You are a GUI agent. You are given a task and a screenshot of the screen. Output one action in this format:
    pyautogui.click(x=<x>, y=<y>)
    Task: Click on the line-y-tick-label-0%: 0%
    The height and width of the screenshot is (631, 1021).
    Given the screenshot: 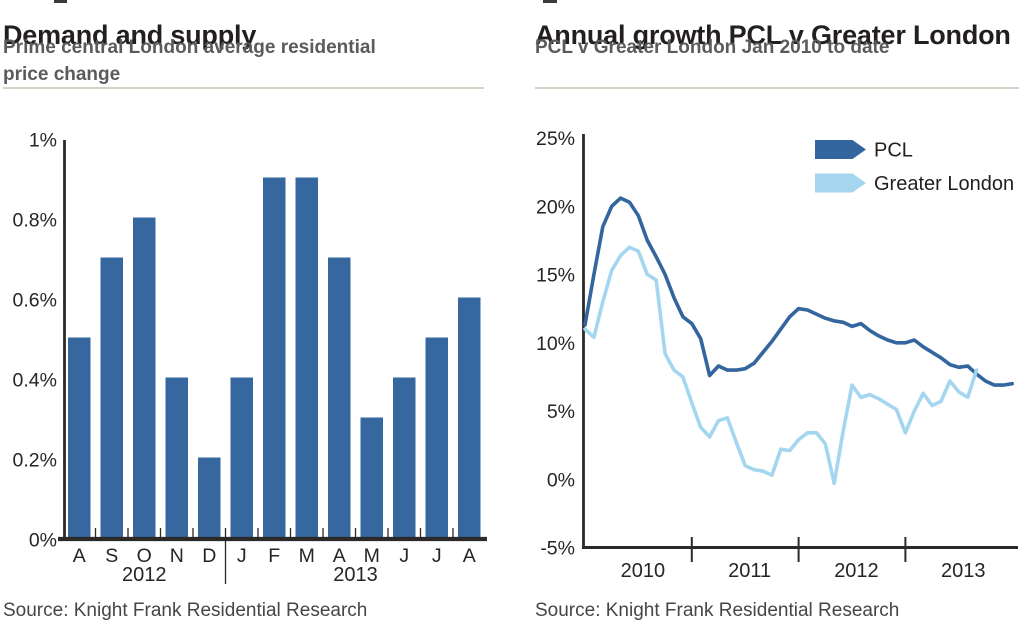 What is the action you would take?
    pyautogui.click(x=561, y=480)
    